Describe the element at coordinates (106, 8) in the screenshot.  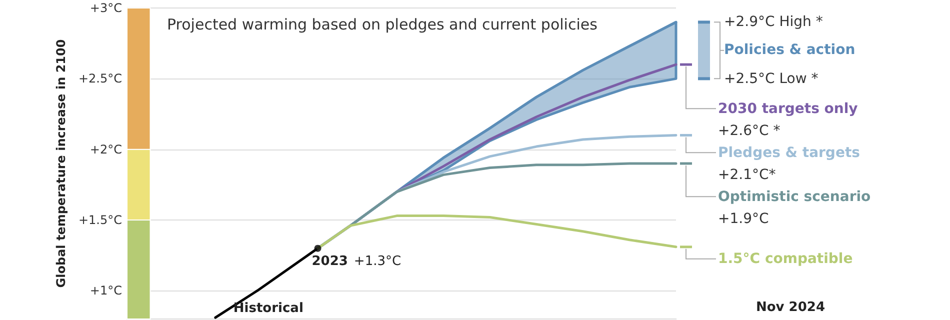
I see `y-tick-label: +3°C` at that location.